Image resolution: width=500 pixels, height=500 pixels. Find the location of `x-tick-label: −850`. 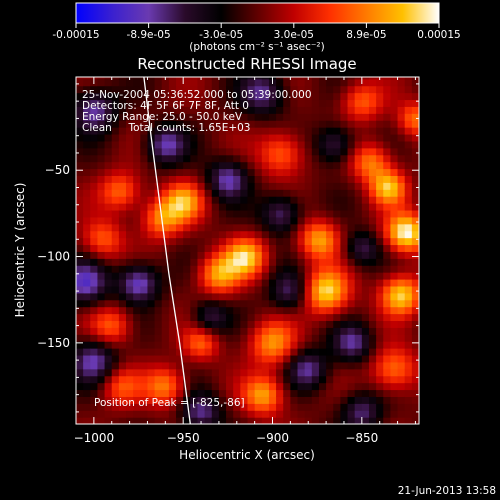

x-tick-label: −850 is located at coordinates (361, 438).